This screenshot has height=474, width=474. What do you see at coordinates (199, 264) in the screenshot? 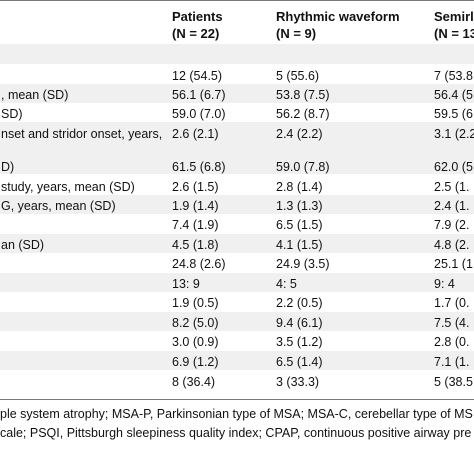
I see `cell-patients: 24.8 (2.6)` at bounding box center [199, 264].